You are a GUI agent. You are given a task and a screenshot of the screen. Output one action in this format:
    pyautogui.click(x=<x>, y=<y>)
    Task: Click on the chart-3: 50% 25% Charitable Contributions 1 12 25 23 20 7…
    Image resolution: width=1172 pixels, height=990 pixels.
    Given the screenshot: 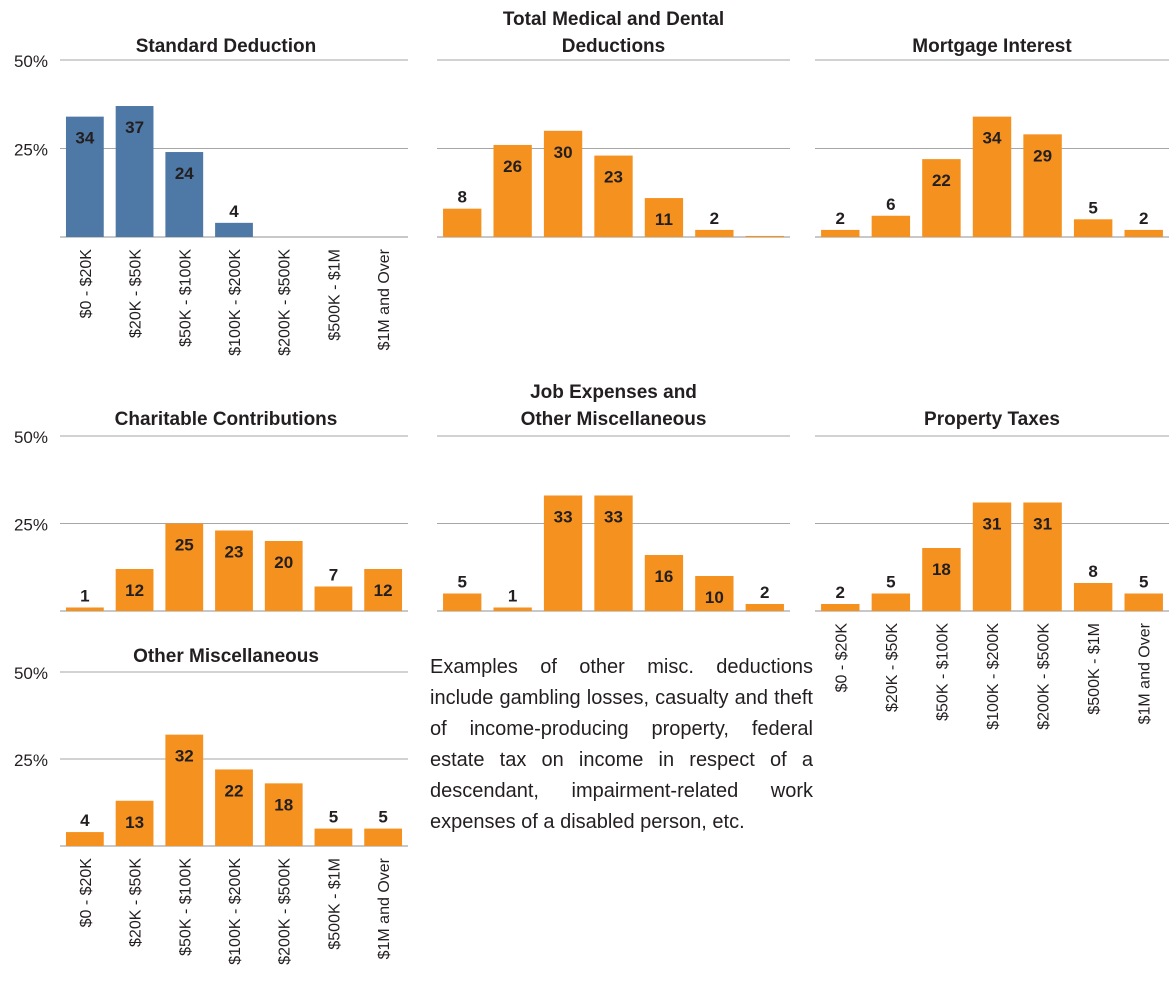 What is the action you would take?
    pyautogui.click(x=211, y=510)
    